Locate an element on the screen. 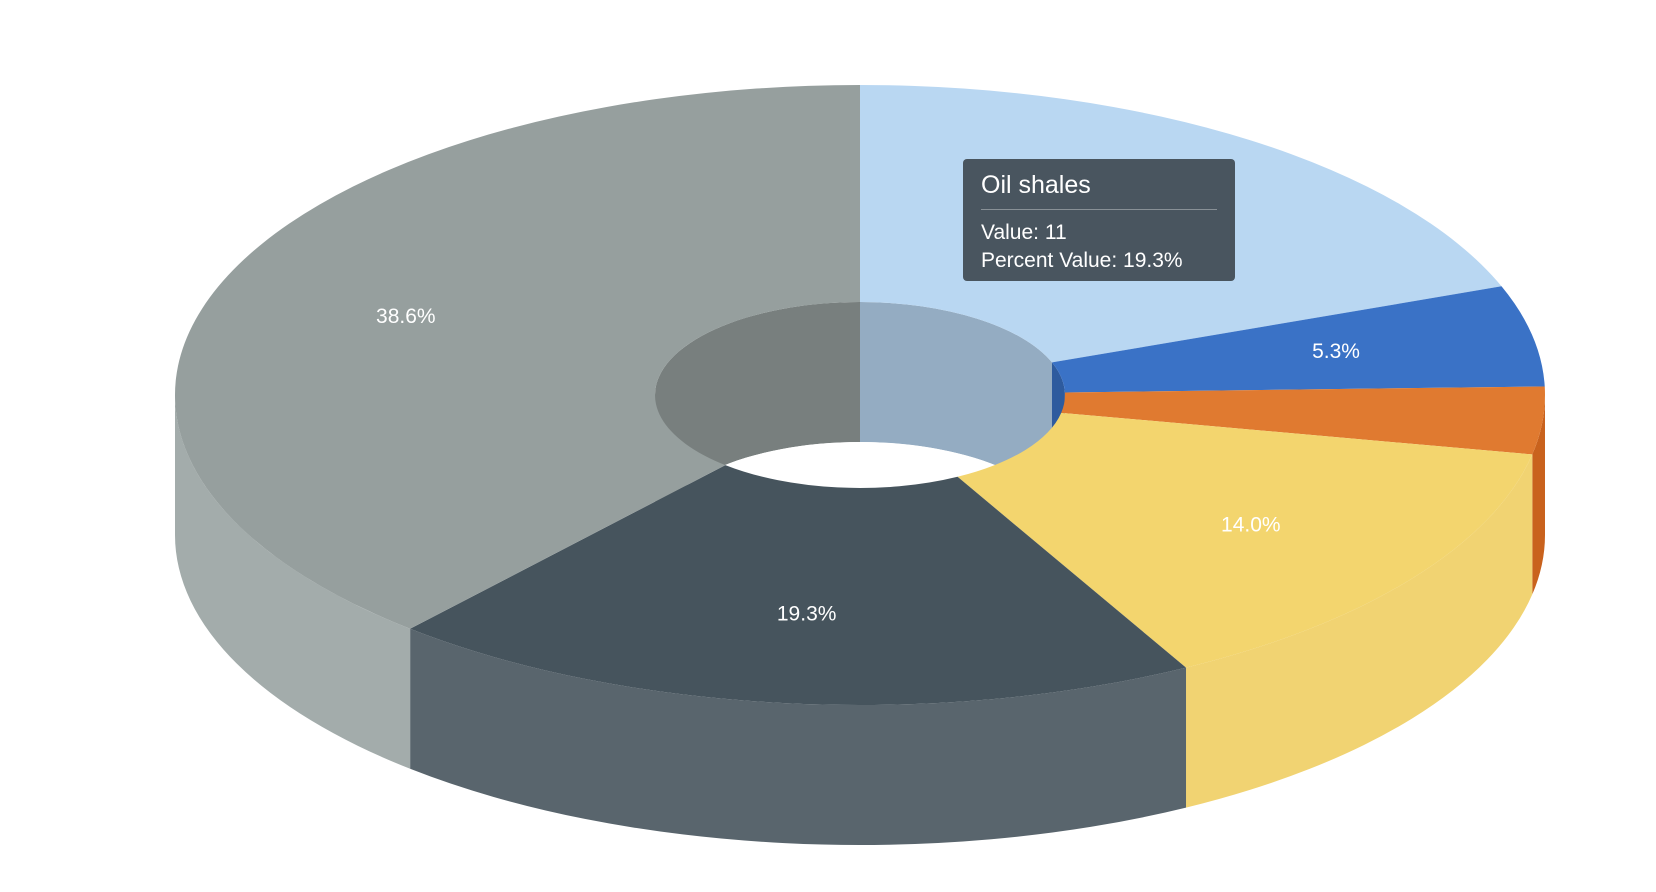 The image size is (1656, 892). slice-label-4: 19.3% is located at coordinates (807, 614).